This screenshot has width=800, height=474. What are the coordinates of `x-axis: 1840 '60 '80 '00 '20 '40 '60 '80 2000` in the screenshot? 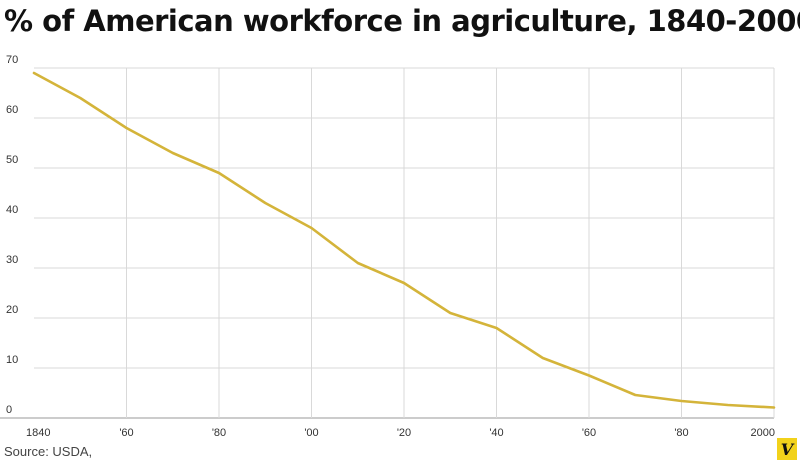 It's located at (400, 433).